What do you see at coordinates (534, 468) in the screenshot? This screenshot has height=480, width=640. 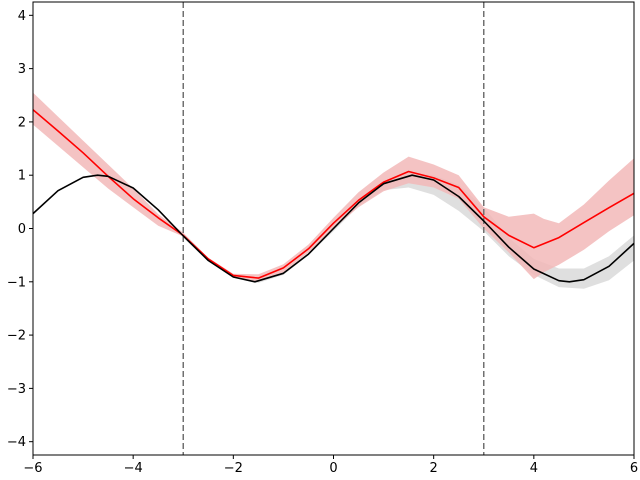 I see `x-tick-label: 4` at bounding box center [534, 468].